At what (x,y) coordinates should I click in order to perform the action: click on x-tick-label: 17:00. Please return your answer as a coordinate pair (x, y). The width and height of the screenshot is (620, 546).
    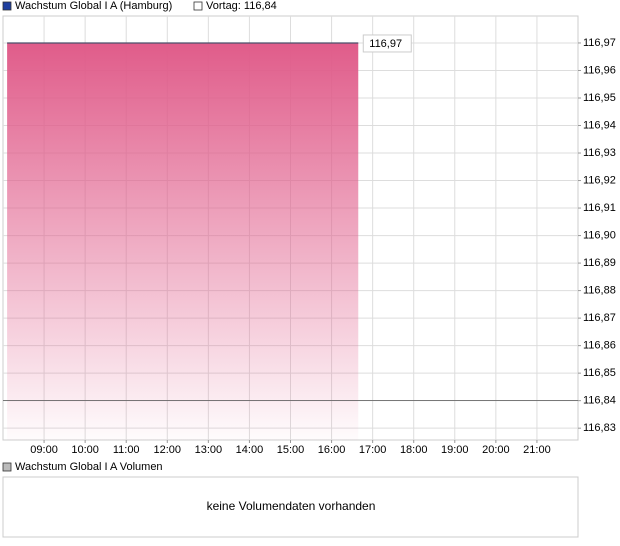
    Looking at the image, I should click on (373, 450).